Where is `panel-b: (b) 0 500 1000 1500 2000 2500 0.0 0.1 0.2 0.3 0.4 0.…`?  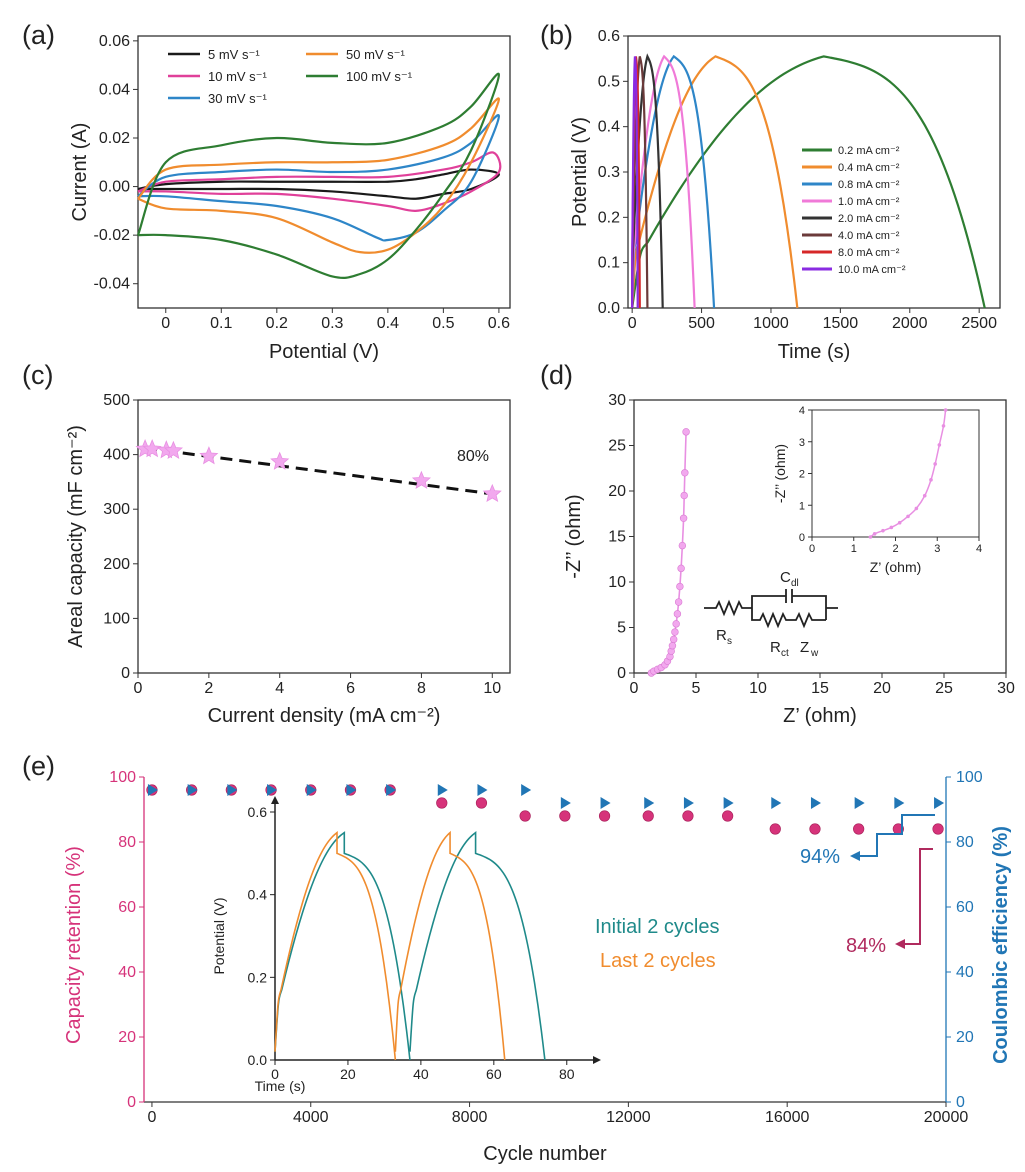 panel-b: (b) 0 500 1000 1500 2000 2500 0.0 0.1 0.2 0.3 0.4 0.… is located at coordinates (770, 191).